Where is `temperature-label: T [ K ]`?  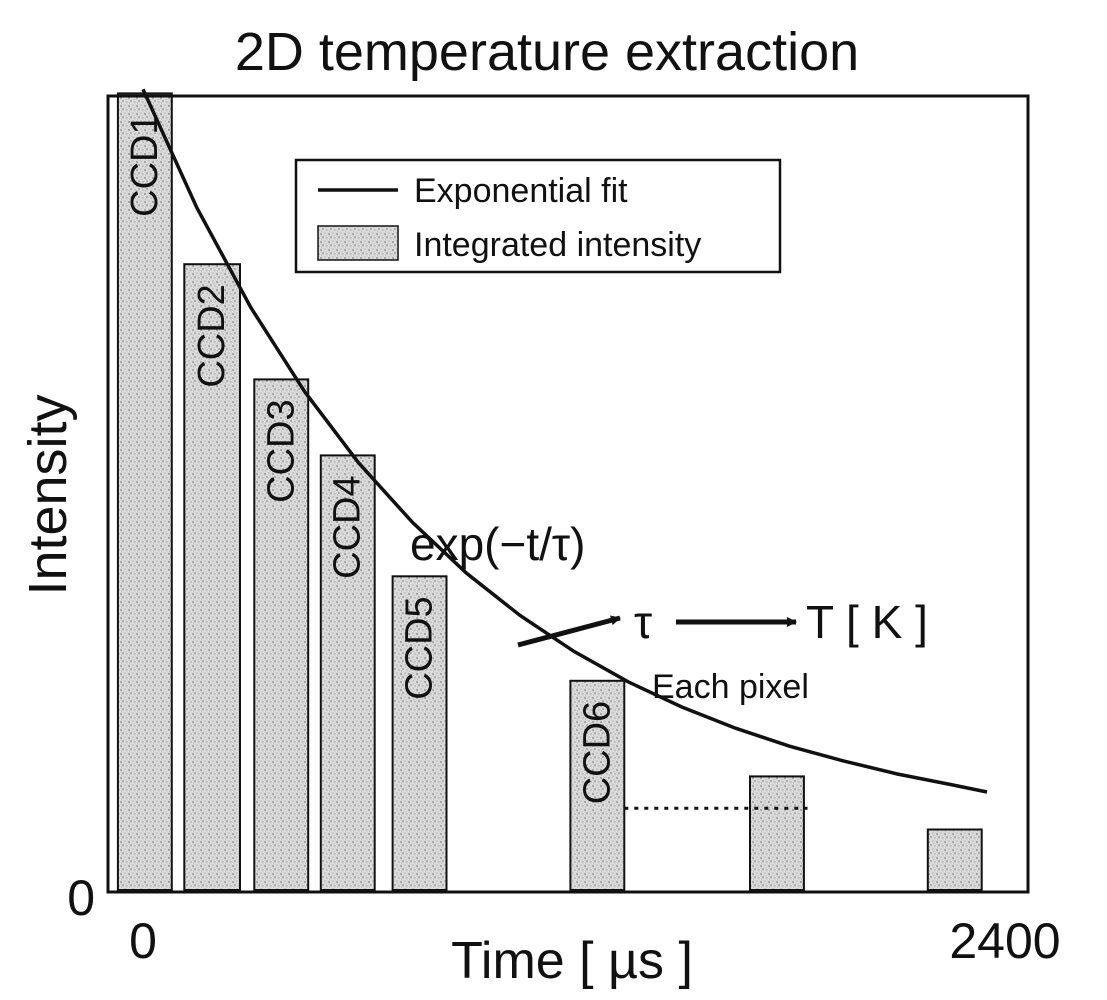 temperature-label: T [ K ] is located at coordinates (867, 622).